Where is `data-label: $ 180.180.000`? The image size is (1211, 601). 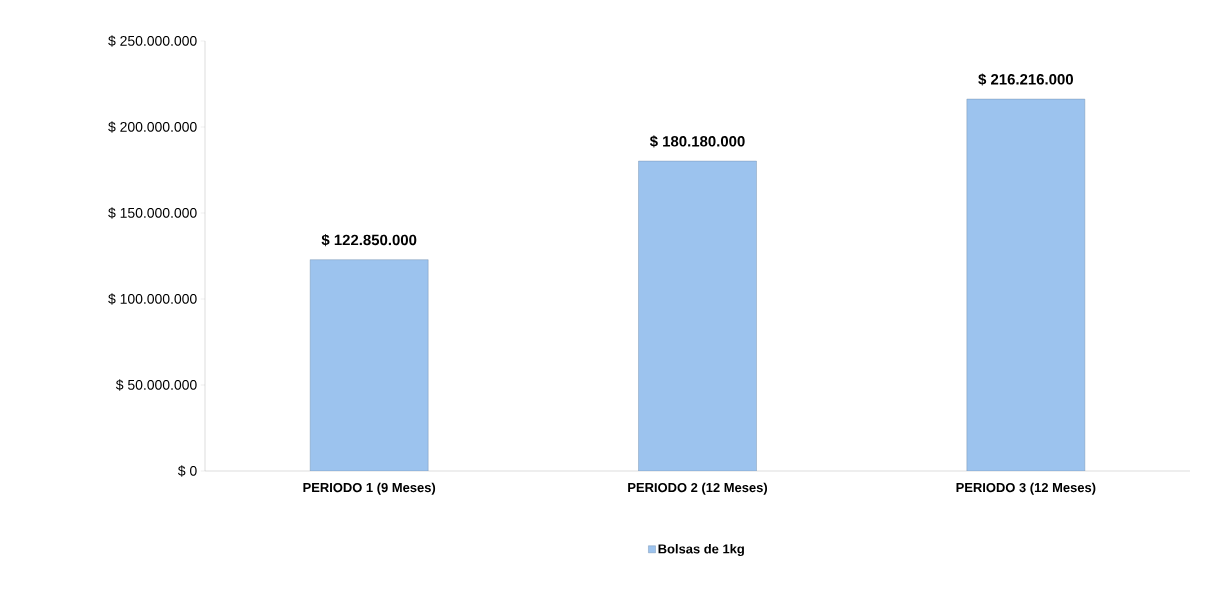
data-label: $ 180.180.000 is located at coordinates (697, 141).